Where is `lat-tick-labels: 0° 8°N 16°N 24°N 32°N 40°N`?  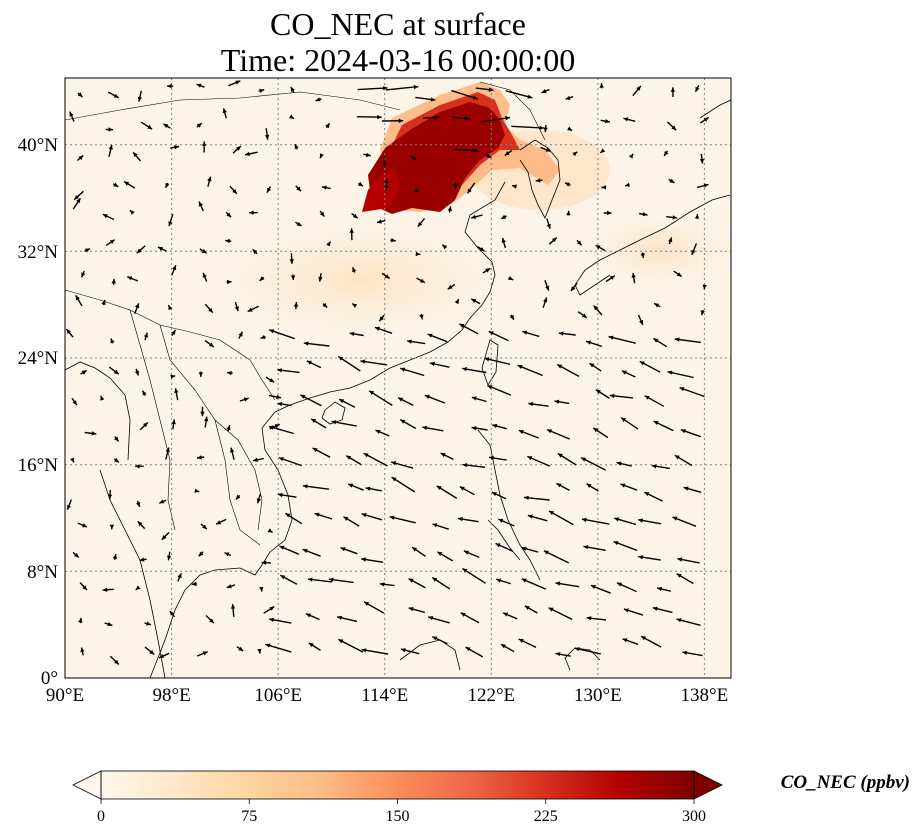
lat-tick-labels: 0° 8°N 16°N 24°N 32°N 40°N is located at coordinates (38, 412).